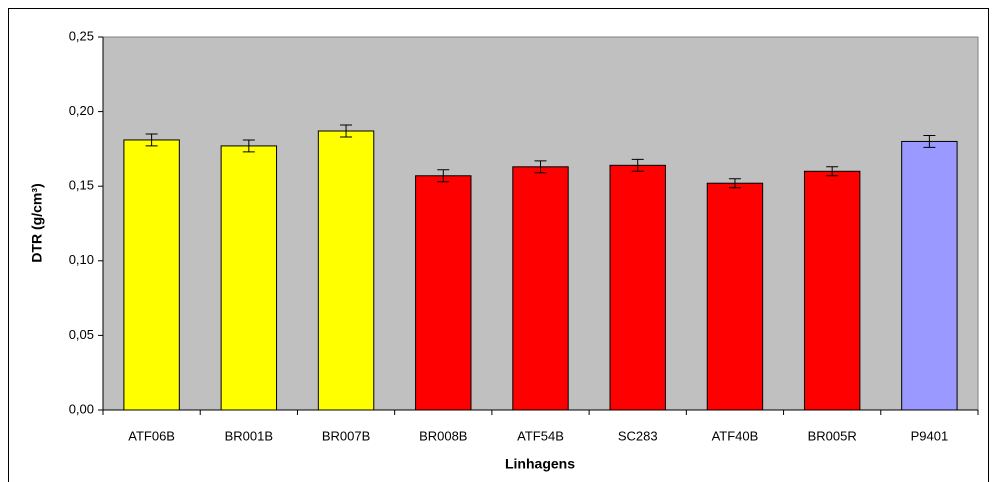 Image resolution: width=992 pixels, height=482 pixels. I want to click on x-axis-title: Linhagens, so click(540, 464).